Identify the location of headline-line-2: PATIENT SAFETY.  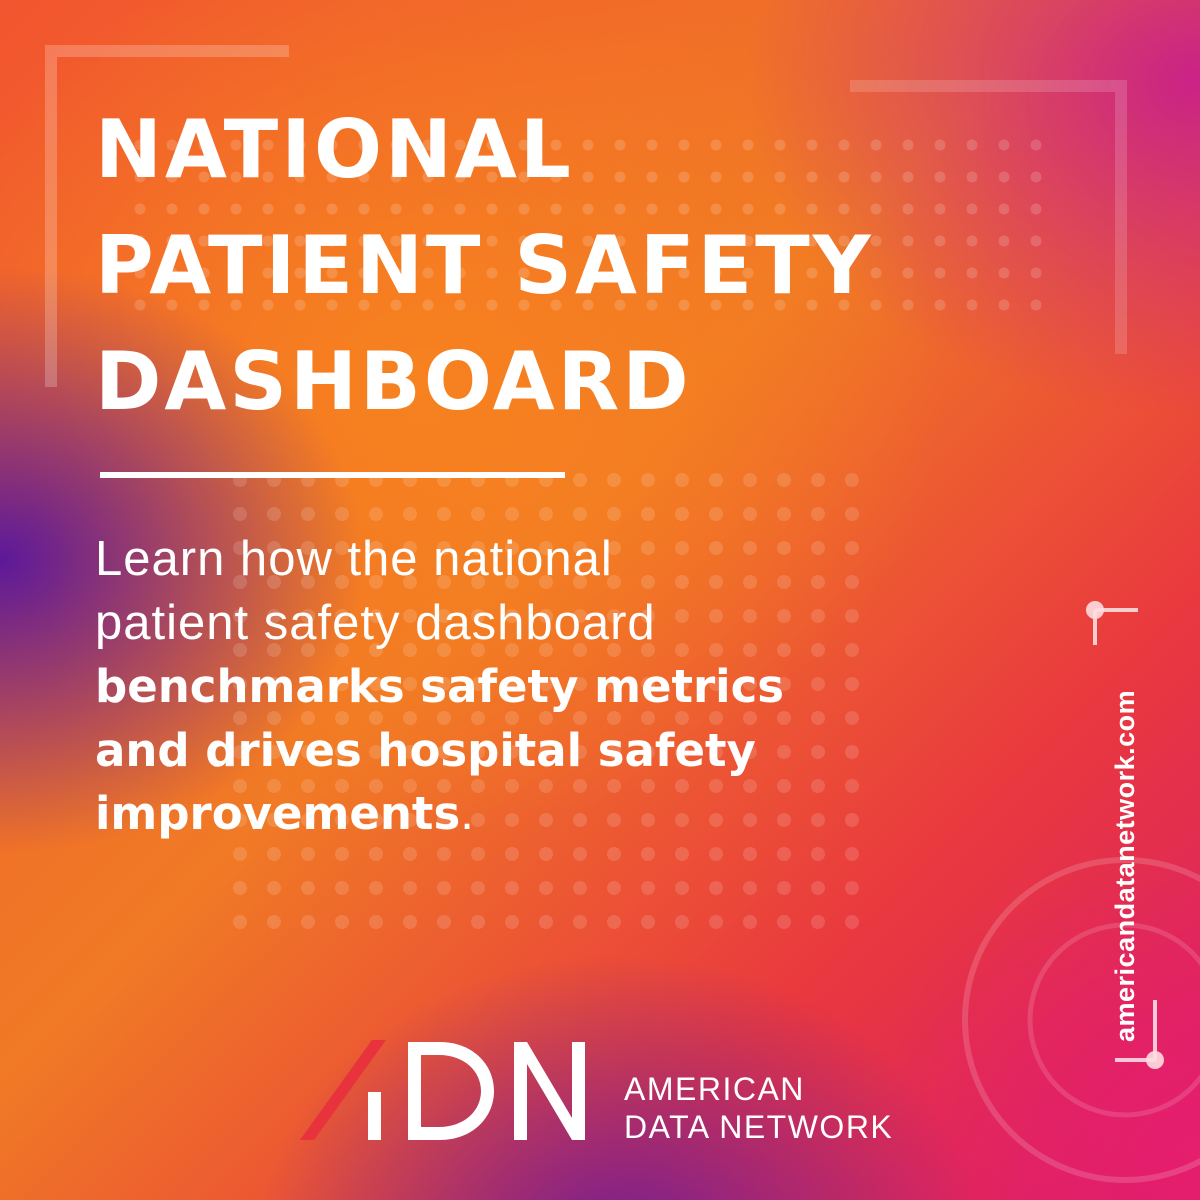
(484, 265).